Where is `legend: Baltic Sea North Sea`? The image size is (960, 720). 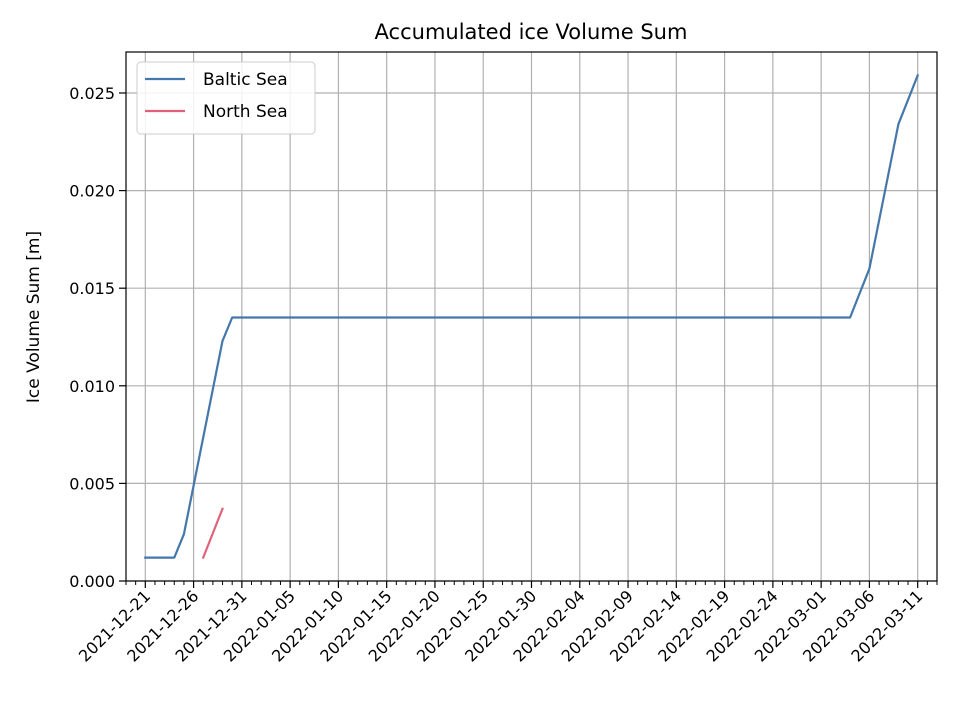 legend: Baltic Sea North Sea is located at coordinates (226, 98).